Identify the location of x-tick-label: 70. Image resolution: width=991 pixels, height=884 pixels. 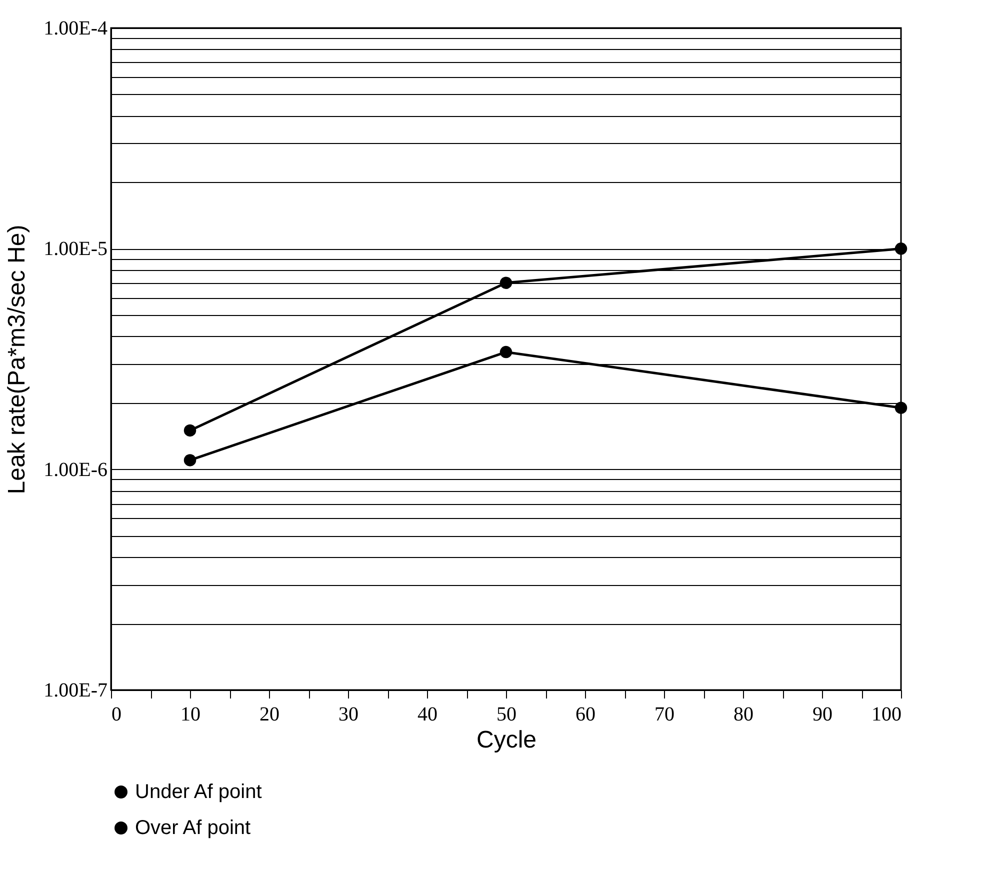
(664, 715).